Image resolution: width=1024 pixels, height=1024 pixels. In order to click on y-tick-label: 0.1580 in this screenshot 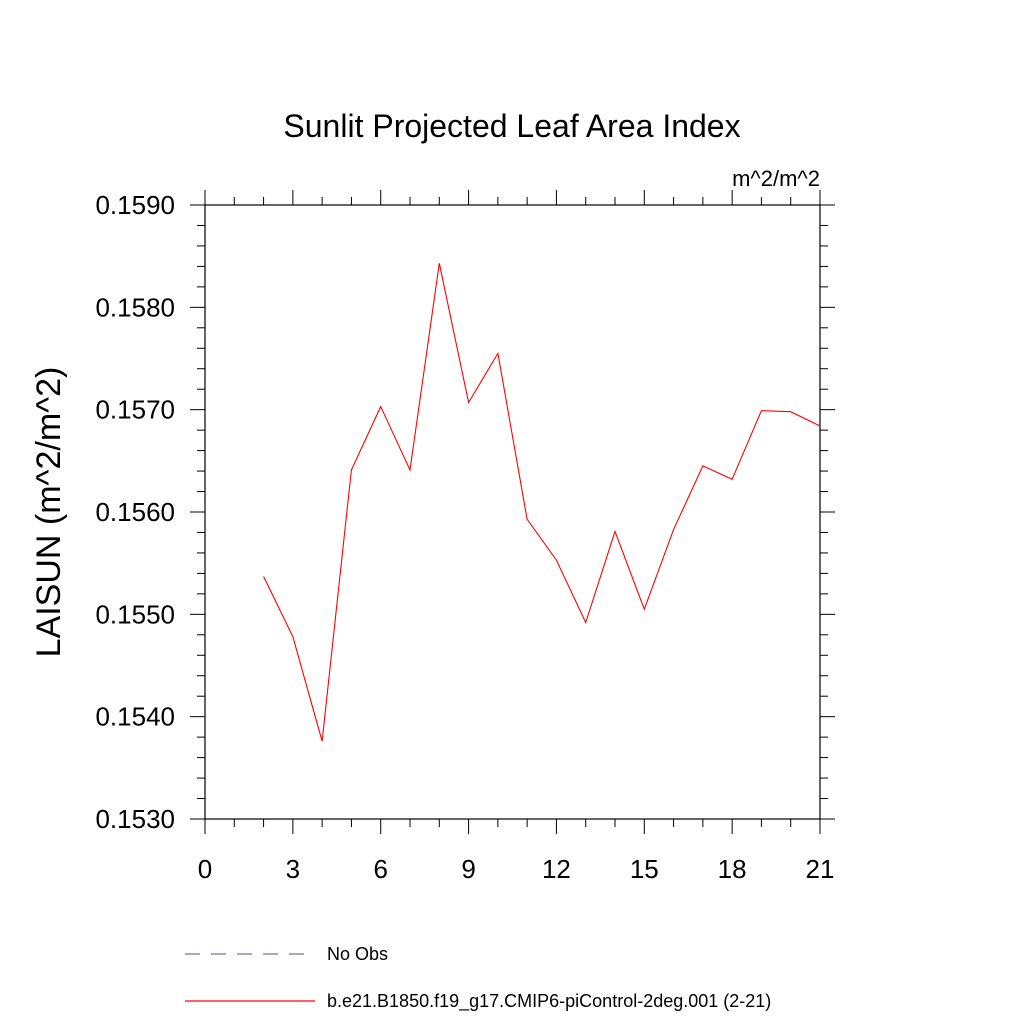, I will do `click(135, 307)`.